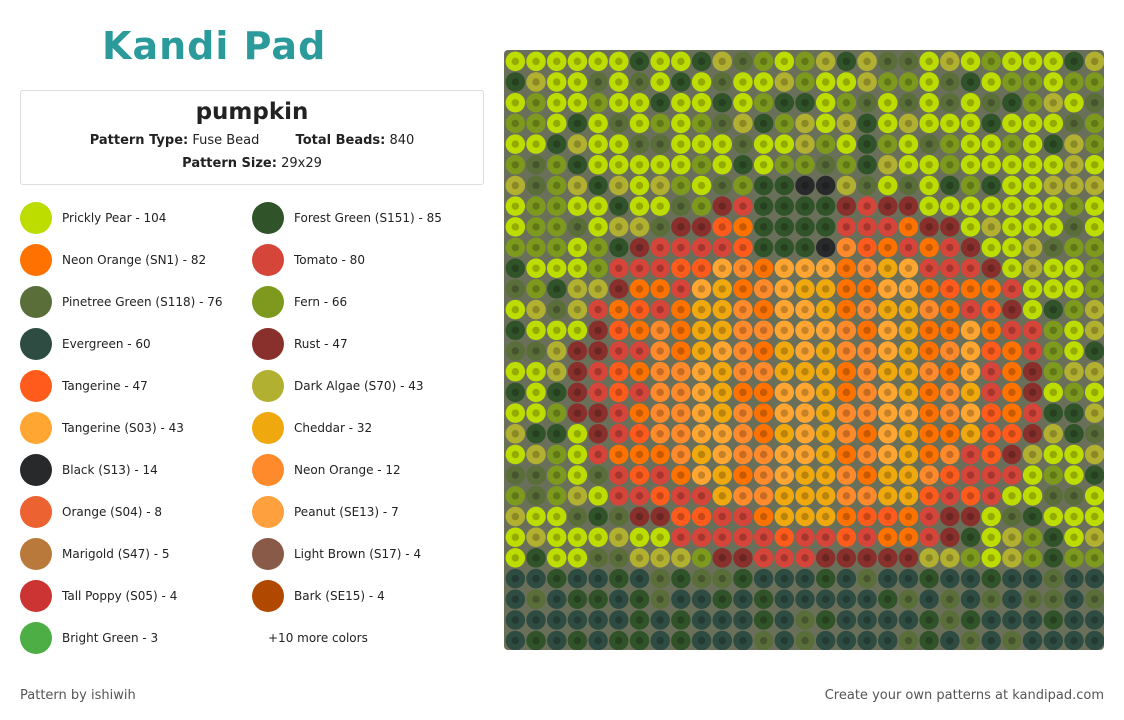 This screenshot has height=720, width=1124. I want to click on swatch, so click(36, 344).